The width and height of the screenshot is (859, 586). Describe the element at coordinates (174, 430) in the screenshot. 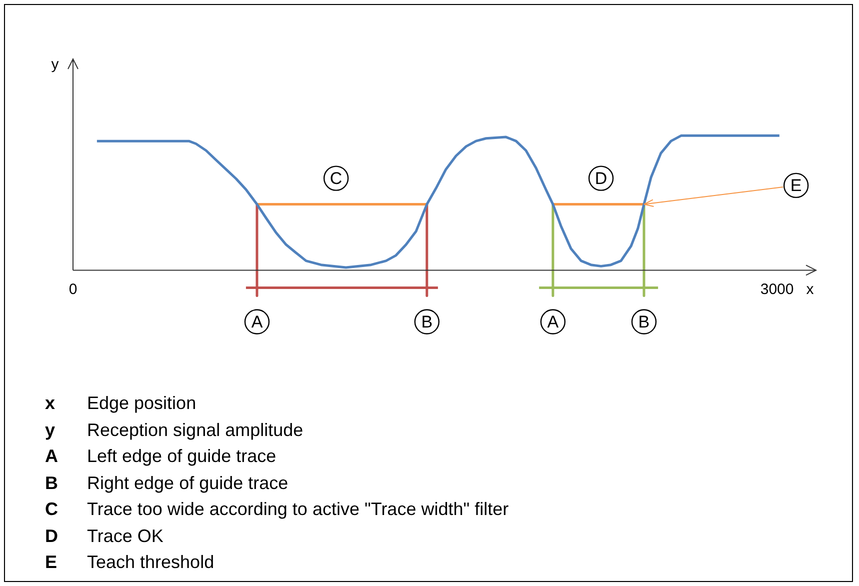

I see `text: y Reception signal amplitude` at that location.